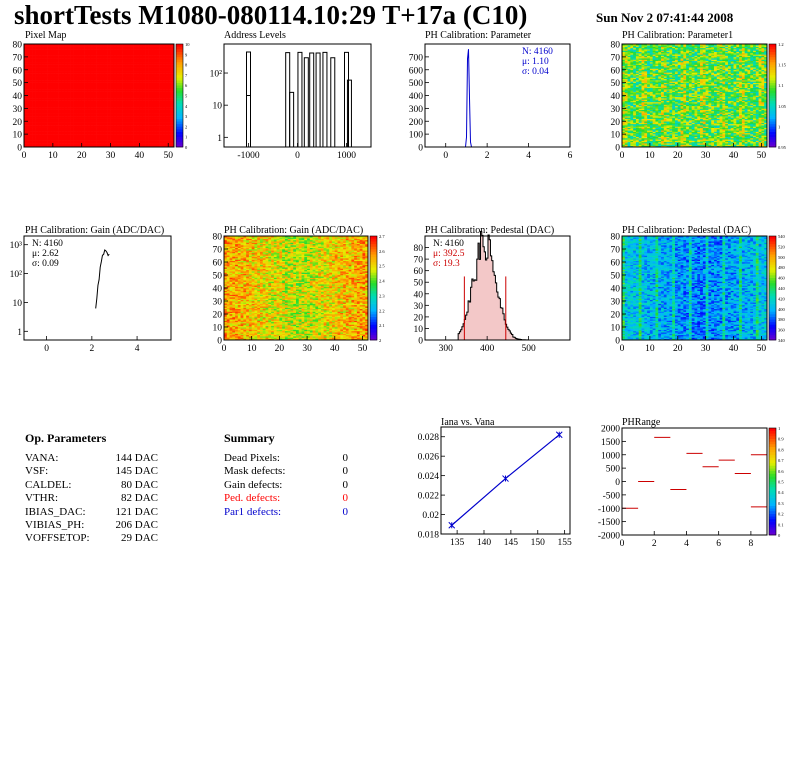 The height and width of the screenshot is (772, 796). Describe the element at coordinates (286, 458) in the screenshot. I see `table-row: Dead Pixels: 0` at that location.